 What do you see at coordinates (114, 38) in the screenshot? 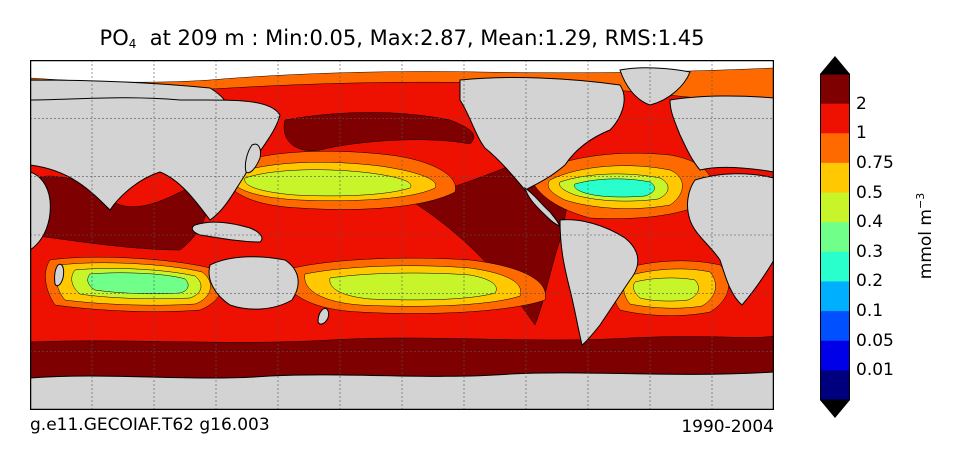
I see `title-variable: PO` at bounding box center [114, 38].